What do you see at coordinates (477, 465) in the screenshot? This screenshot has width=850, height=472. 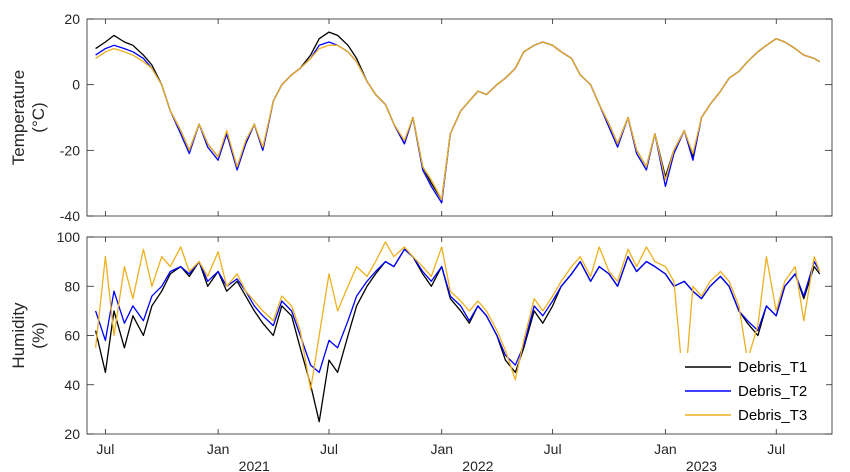 I see `year-label: 2022` at bounding box center [477, 465].